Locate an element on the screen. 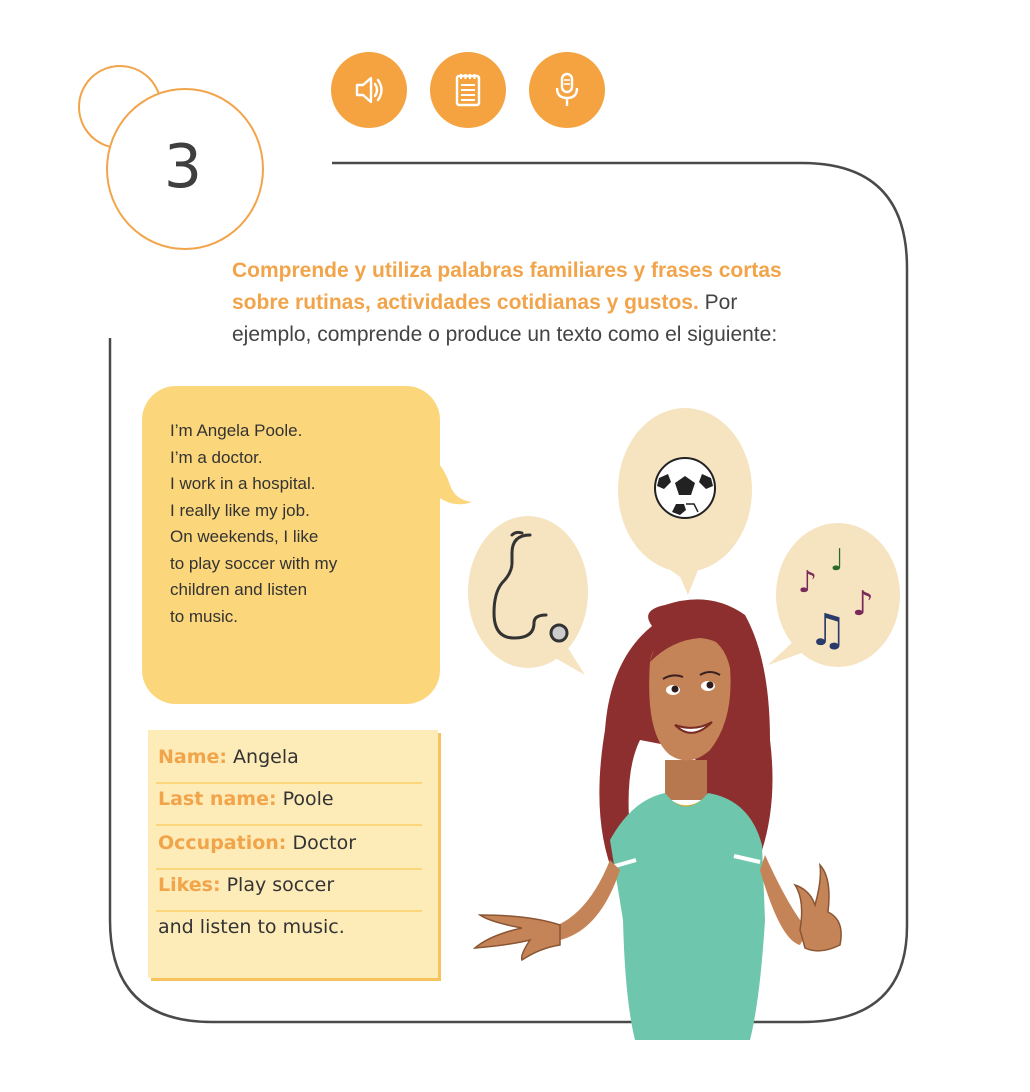 The width and height of the screenshot is (1030, 1092). profile-last-name-row: Last name: Poole is located at coordinates (289, 799).